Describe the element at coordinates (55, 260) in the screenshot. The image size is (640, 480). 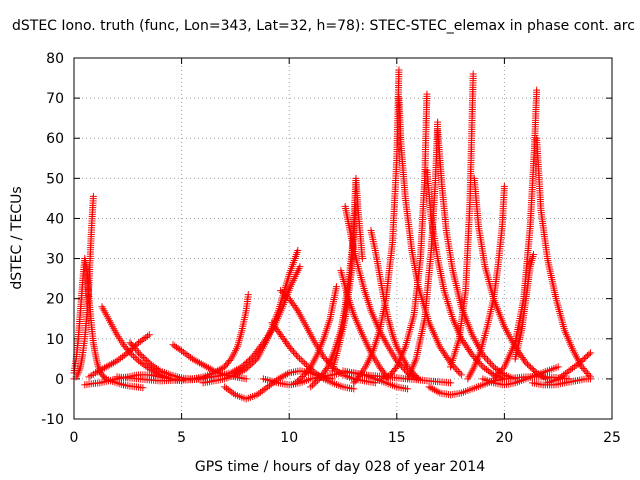
I see `y-tick-label: 30` at that location.